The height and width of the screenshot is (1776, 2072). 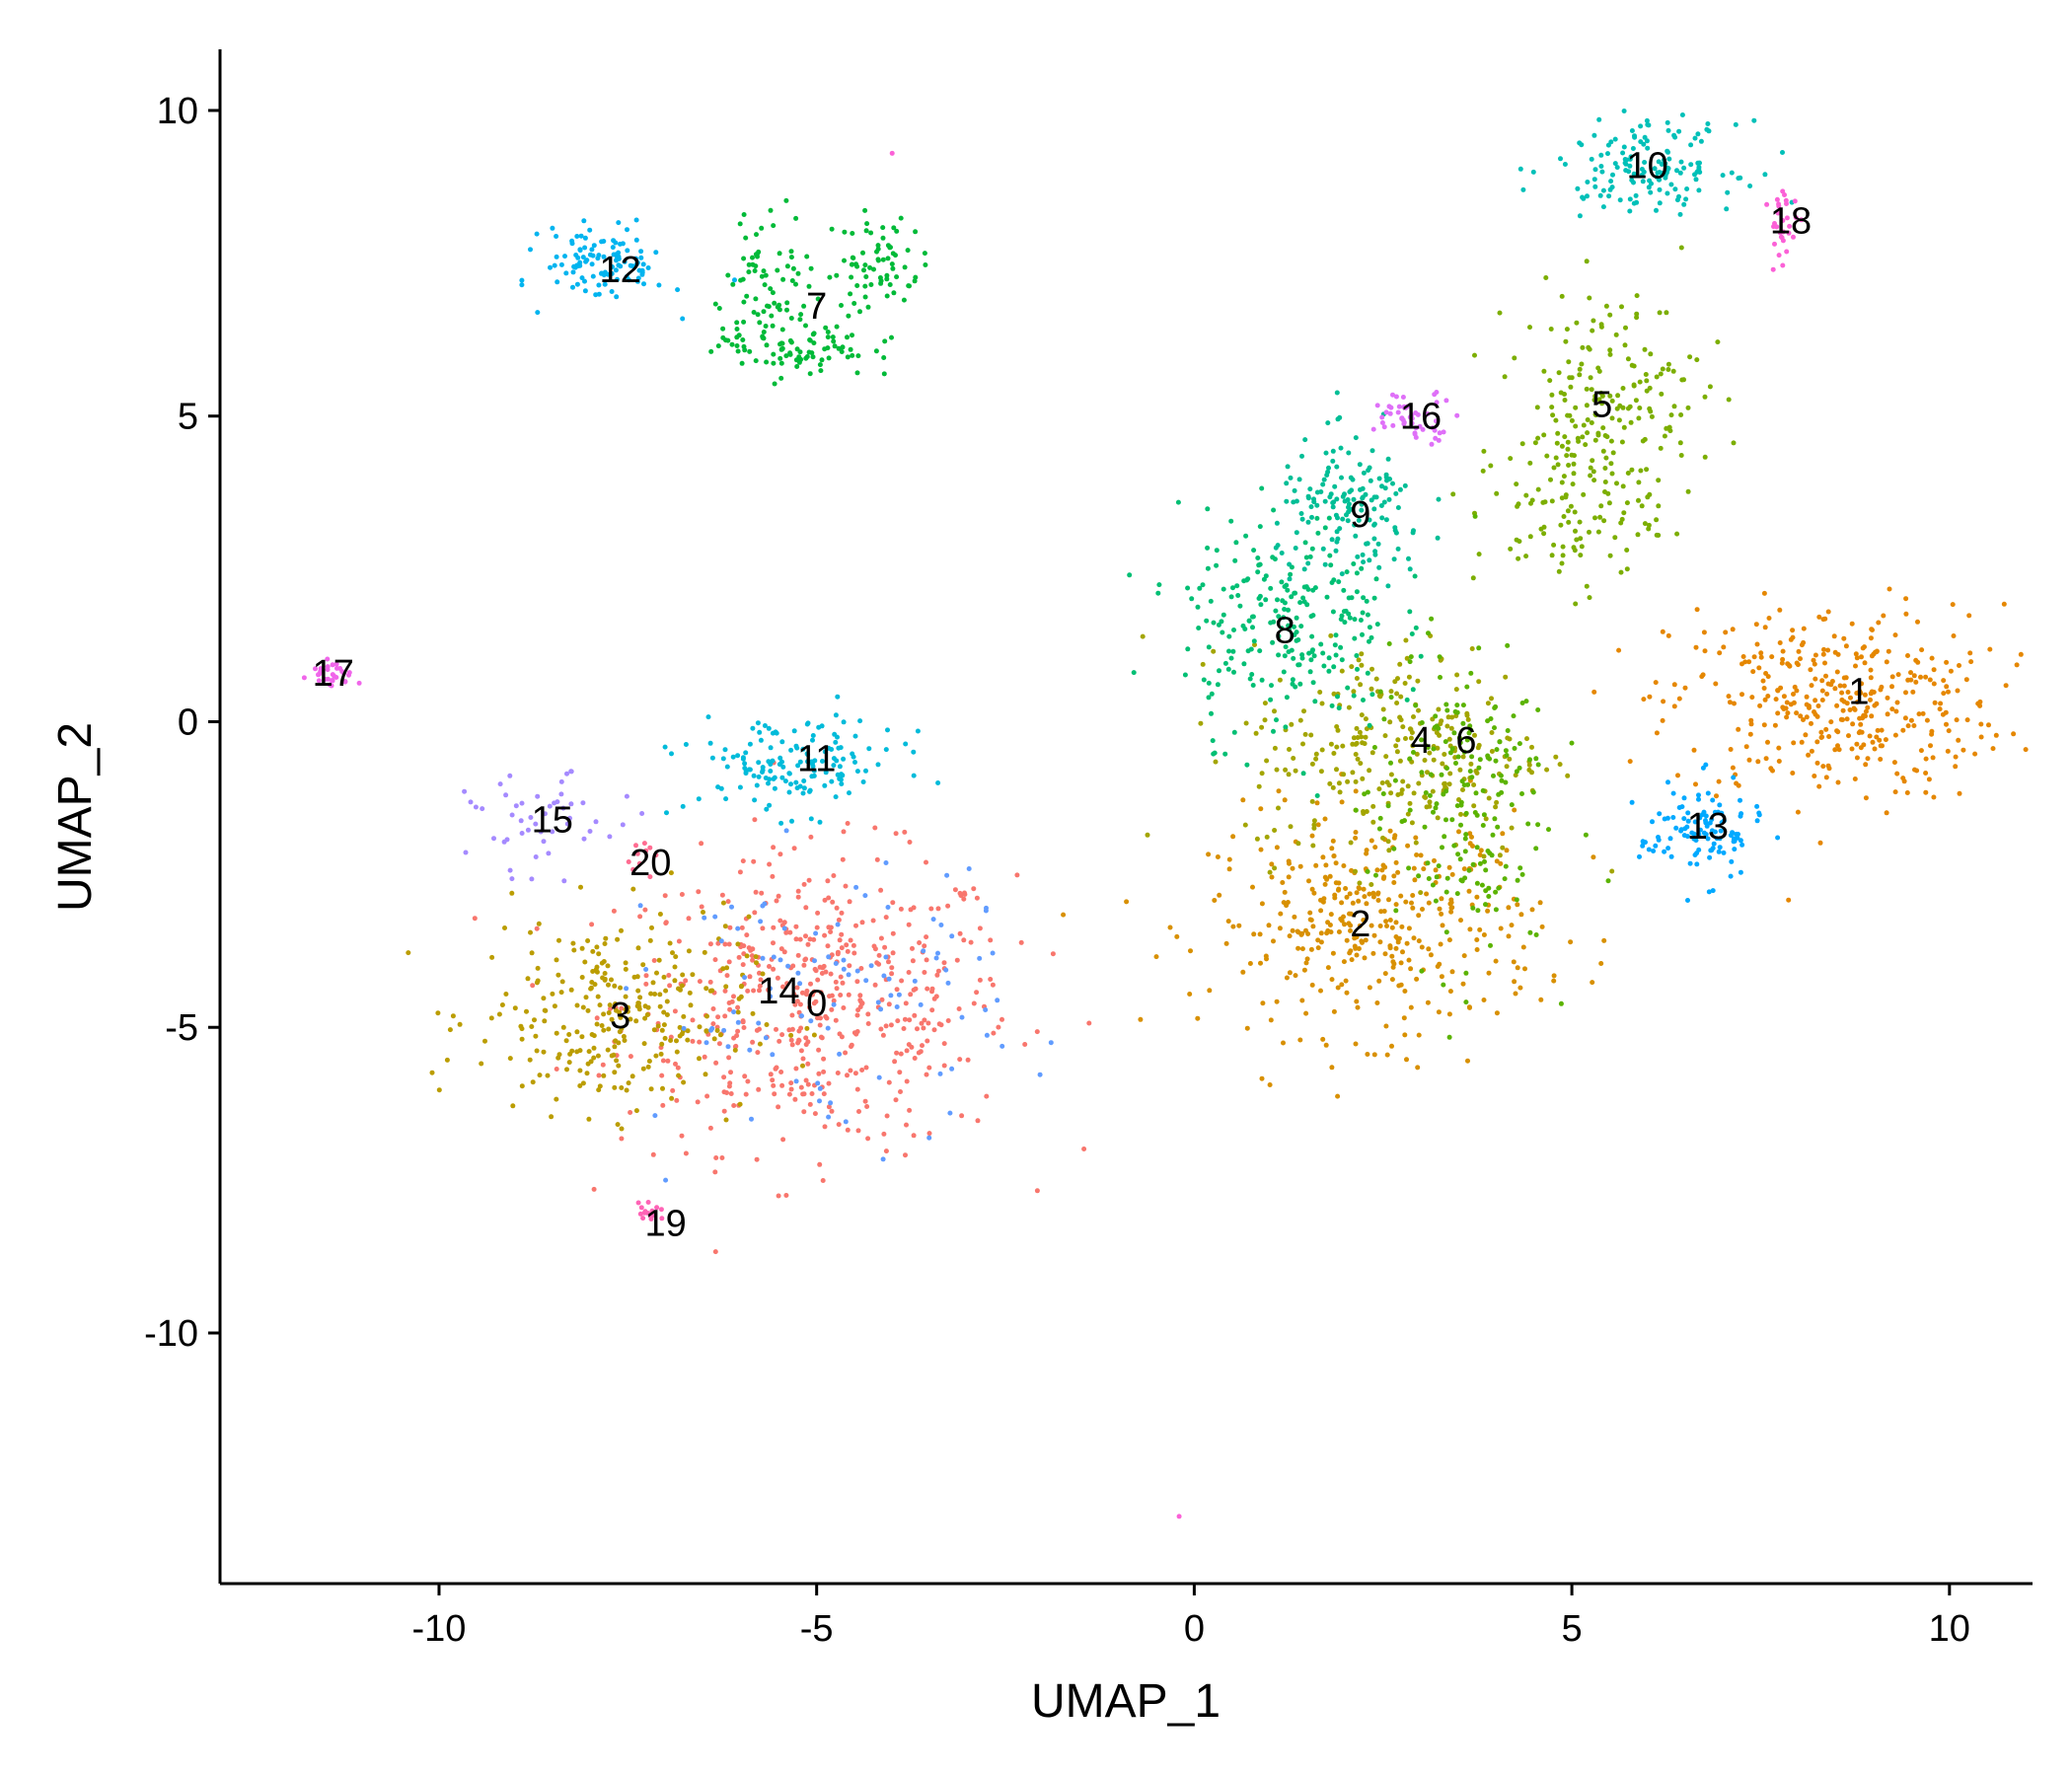 What do you see at coordinates (555, 265) in the screenshot?
I see `cluster-12-point` at bounding box center [555, 265].